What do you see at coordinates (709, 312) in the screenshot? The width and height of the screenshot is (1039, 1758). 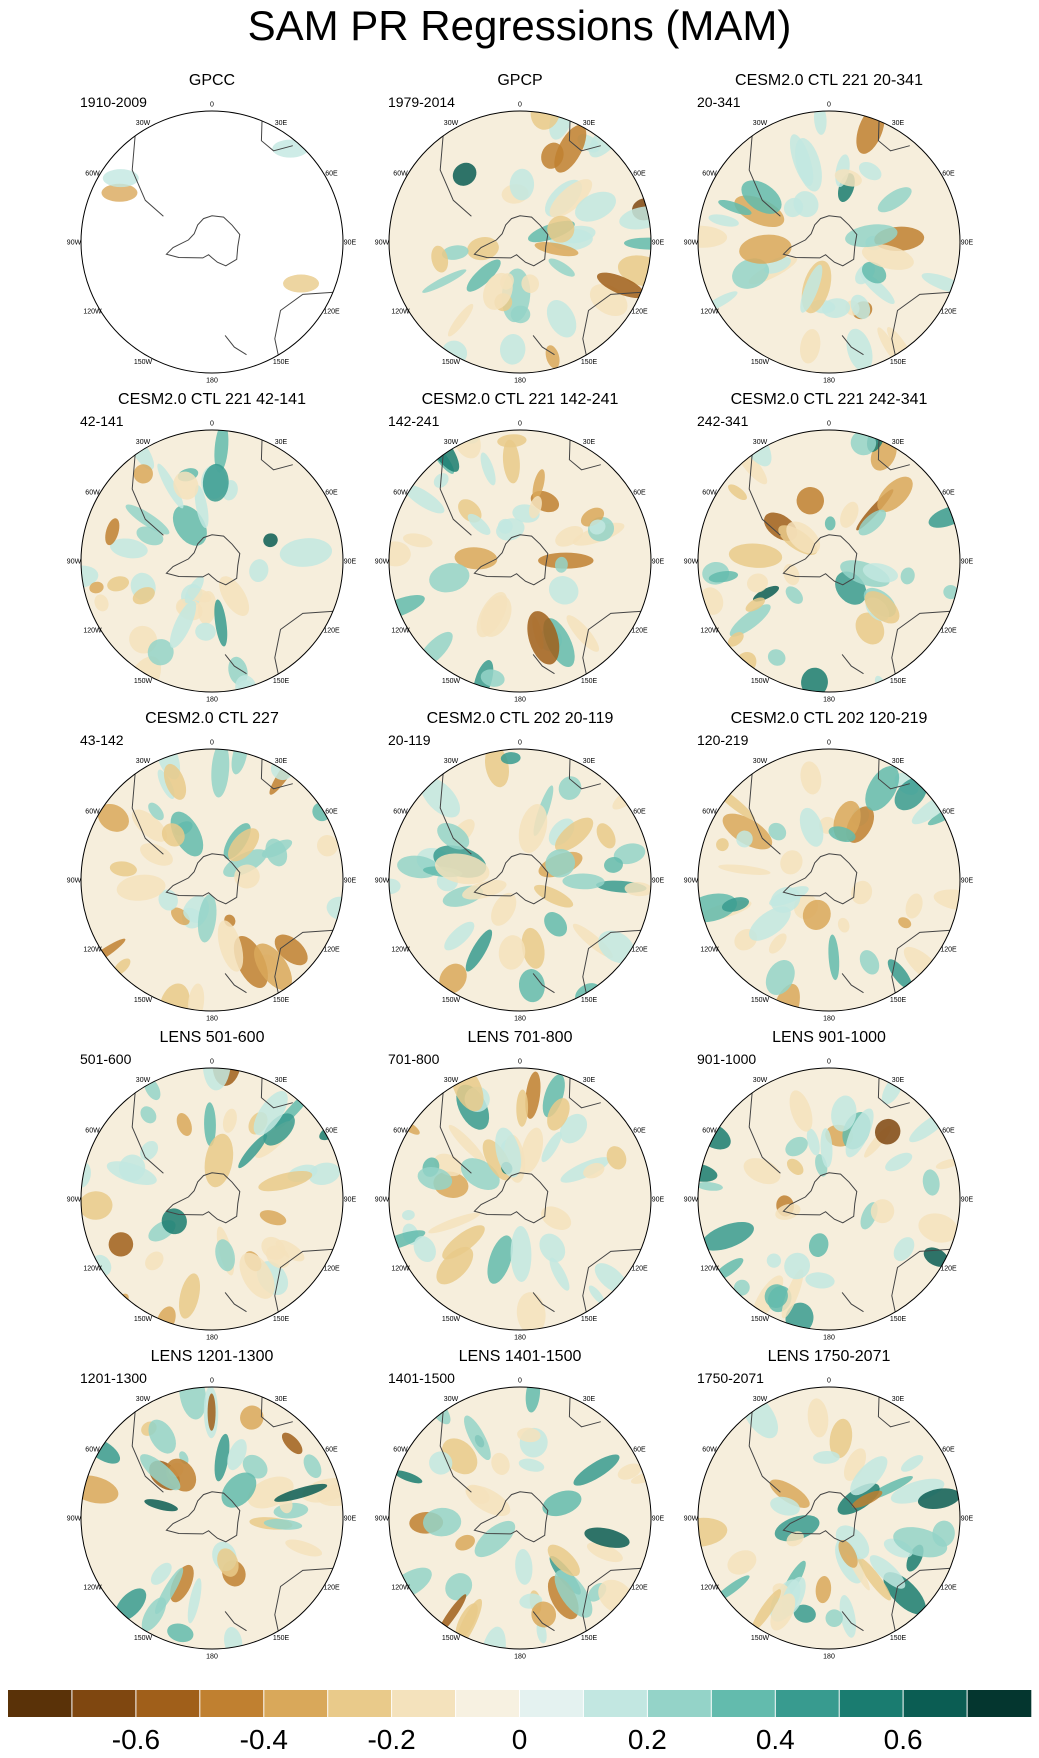 I see `longitude-label: 120W` at bounding box center [709, 312].